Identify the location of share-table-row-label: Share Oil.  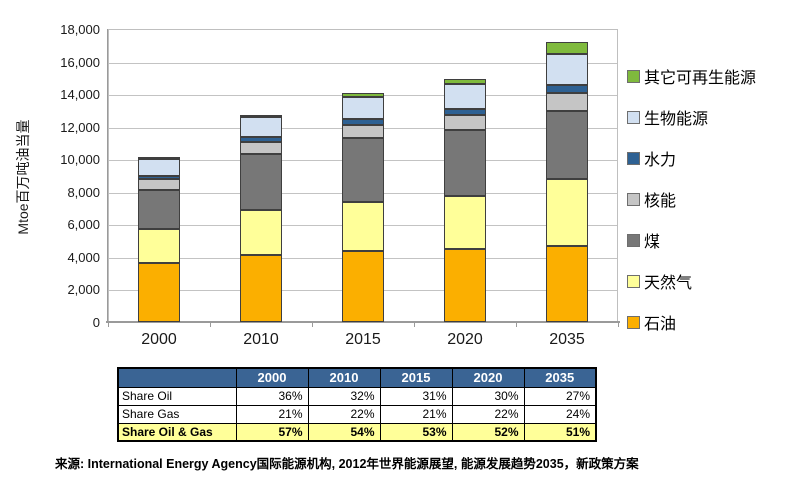
(177, 396).